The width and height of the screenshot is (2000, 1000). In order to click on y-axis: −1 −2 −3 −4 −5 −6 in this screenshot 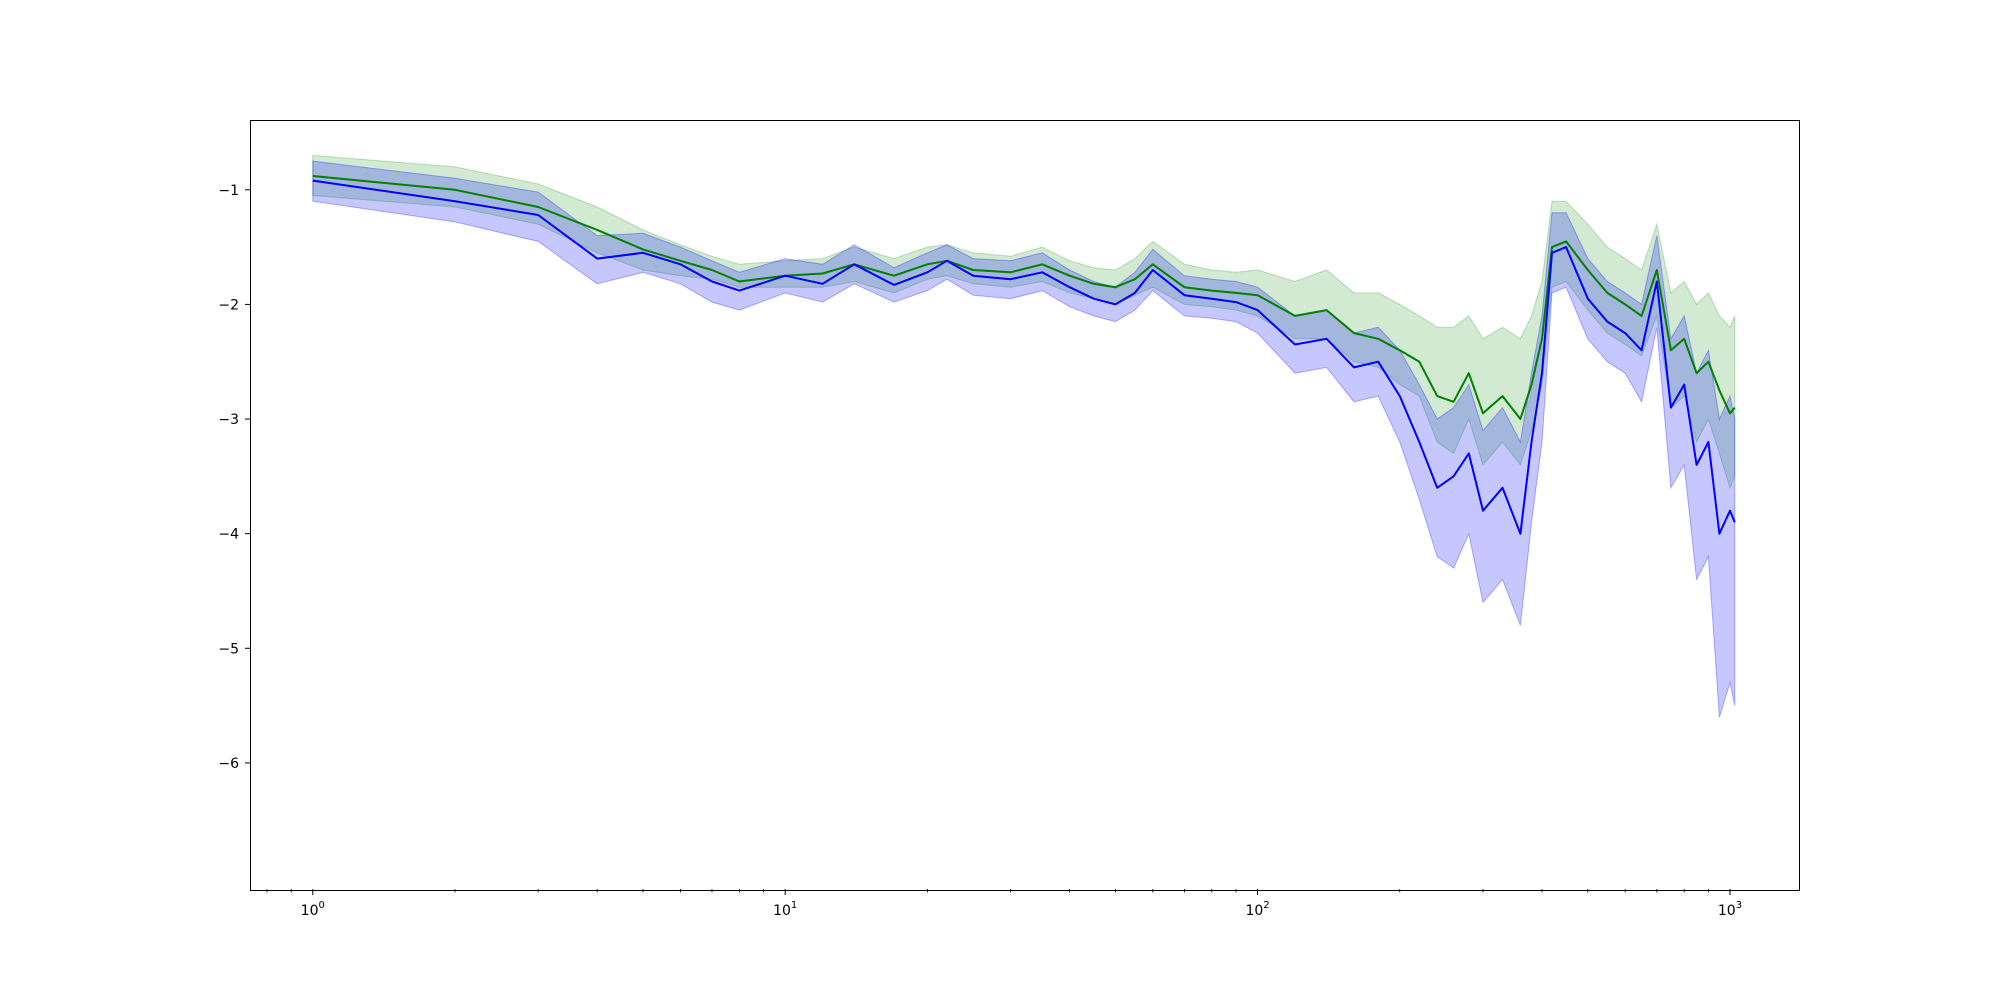, I will do `click(234, 477)`.